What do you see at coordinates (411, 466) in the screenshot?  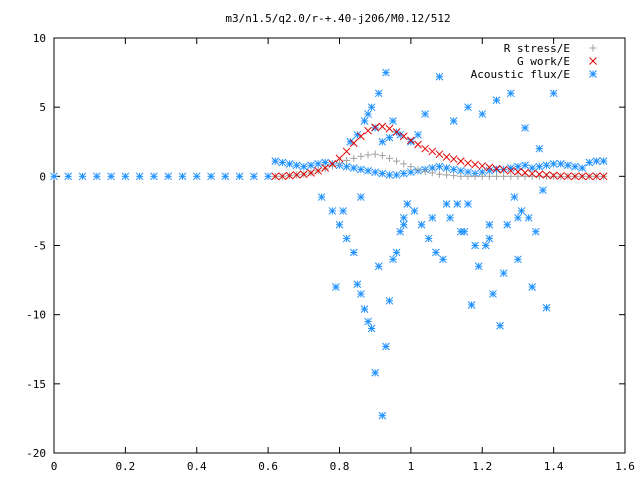 I see `x-tick-label-5: 1` at bounding box center [411, 466].